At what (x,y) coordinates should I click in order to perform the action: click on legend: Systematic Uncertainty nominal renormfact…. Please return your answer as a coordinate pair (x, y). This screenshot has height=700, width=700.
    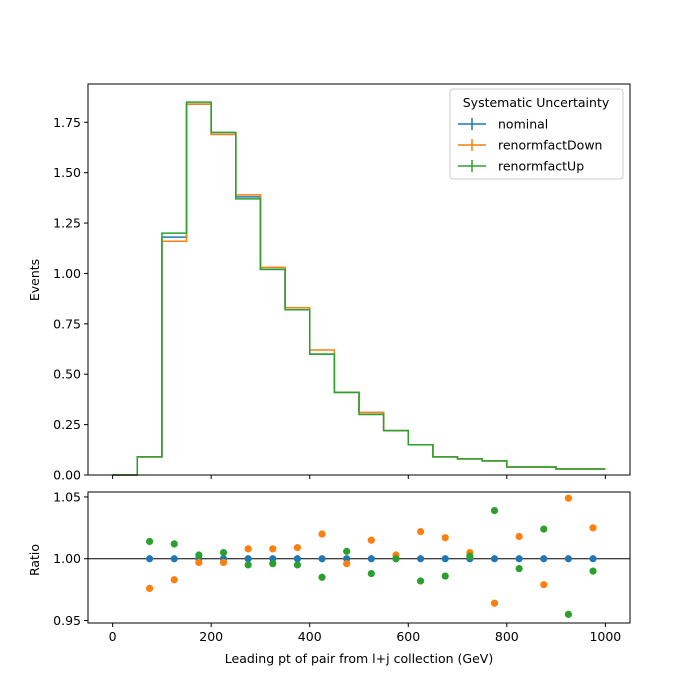
    Looking at the image, I should click on (536, 134).